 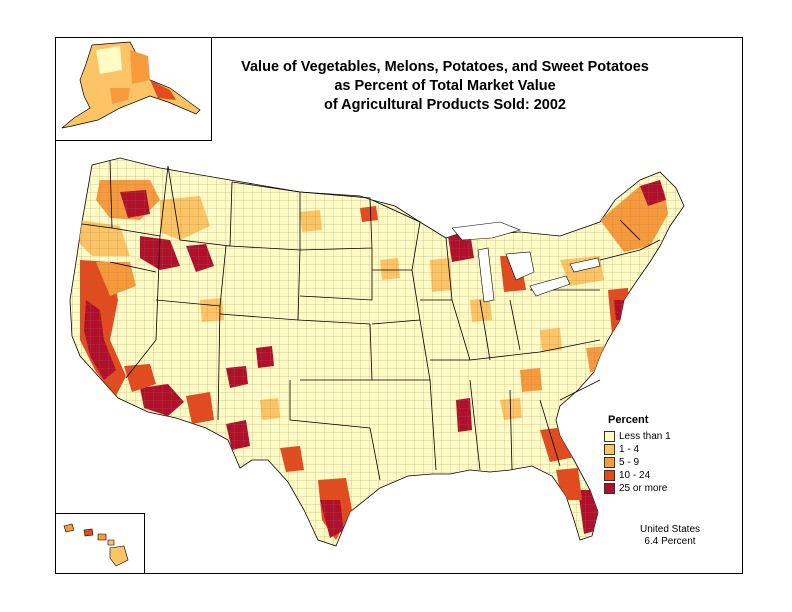 I want to click on legend-item: 5 - 9, so click(x=659, y=462).